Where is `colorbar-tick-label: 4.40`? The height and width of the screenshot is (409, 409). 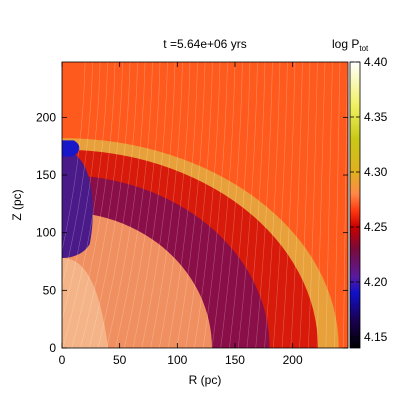 colorbar-tick-label: 4.40 is located at coordinates (376, 62).